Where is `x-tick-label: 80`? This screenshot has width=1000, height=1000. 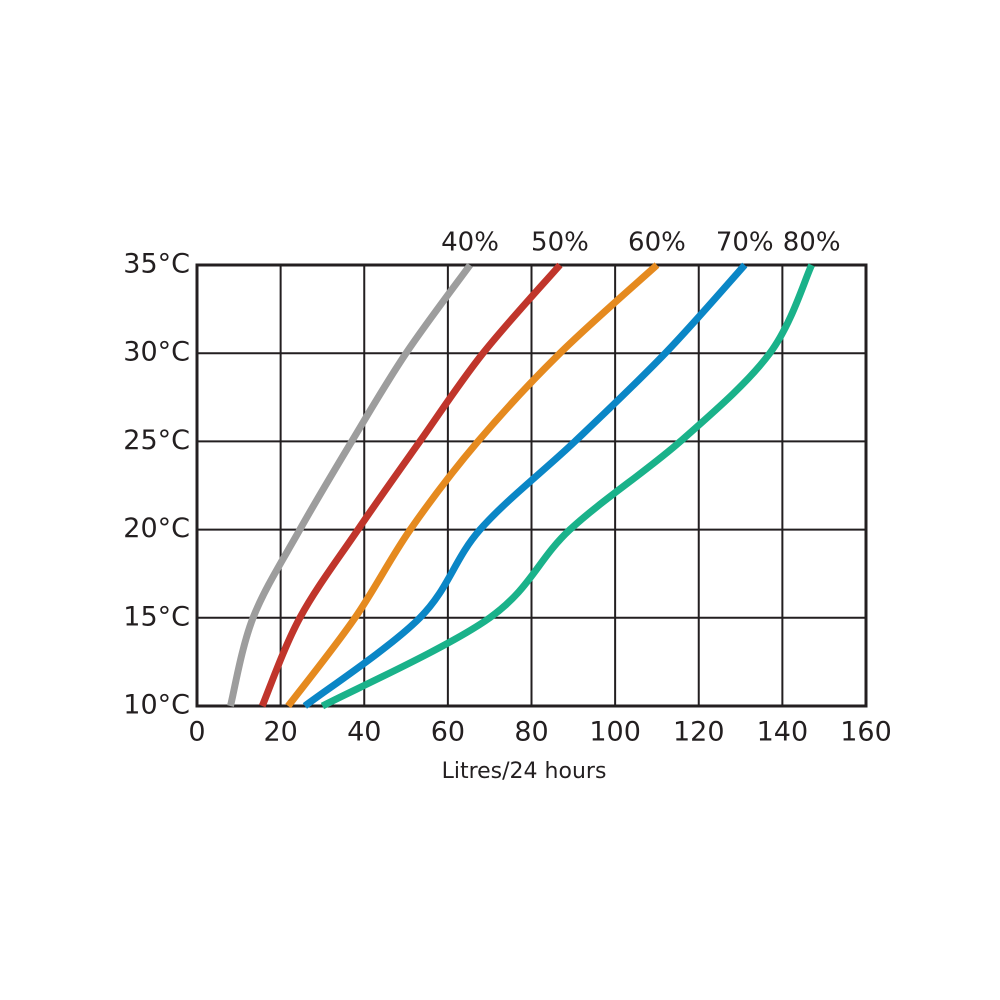
x-tick-label: 80 is located at coordinates (531, 732).